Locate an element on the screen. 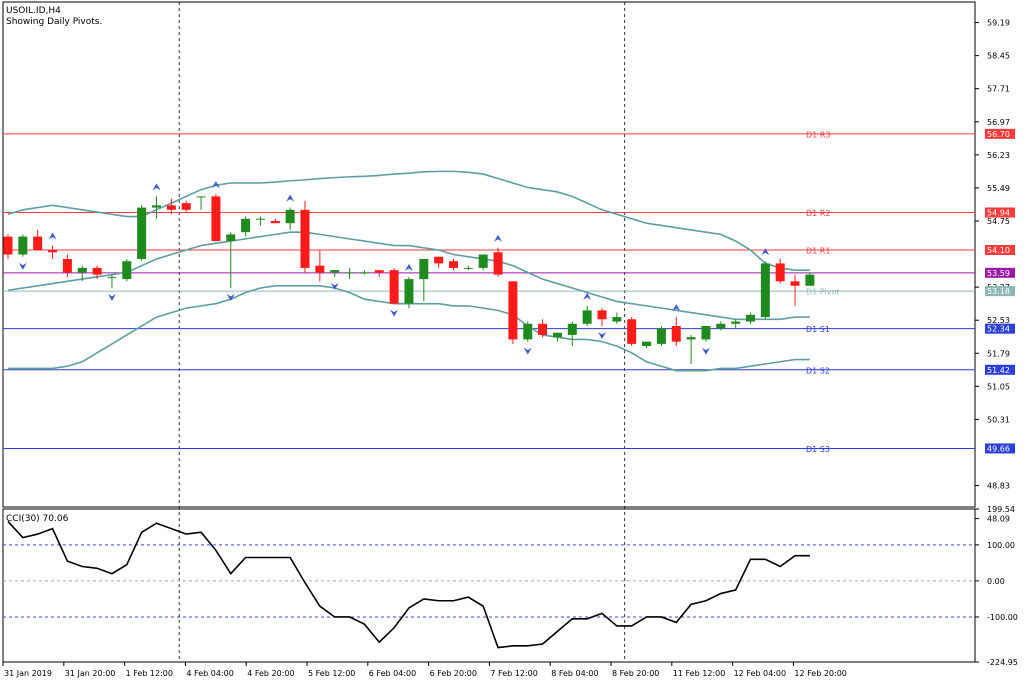 This screenshot has width=1024, height=683. cci-title: CCI(30) 70.06 is located at coordinates (37, 519).